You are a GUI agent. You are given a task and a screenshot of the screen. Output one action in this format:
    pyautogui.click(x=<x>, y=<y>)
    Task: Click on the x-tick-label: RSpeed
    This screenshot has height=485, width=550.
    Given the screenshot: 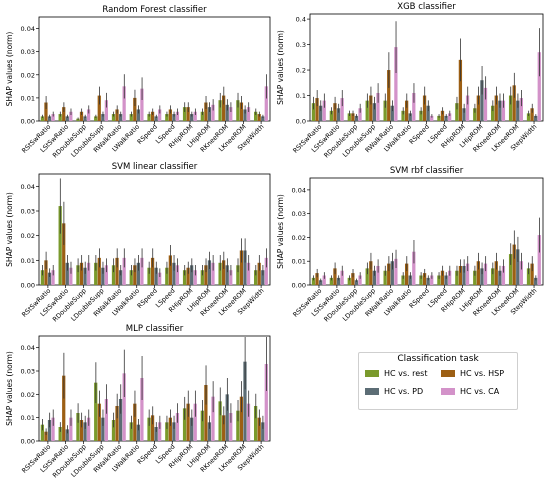 What is the action you would take?
    pyautogui.click(x=419, y=298)
    